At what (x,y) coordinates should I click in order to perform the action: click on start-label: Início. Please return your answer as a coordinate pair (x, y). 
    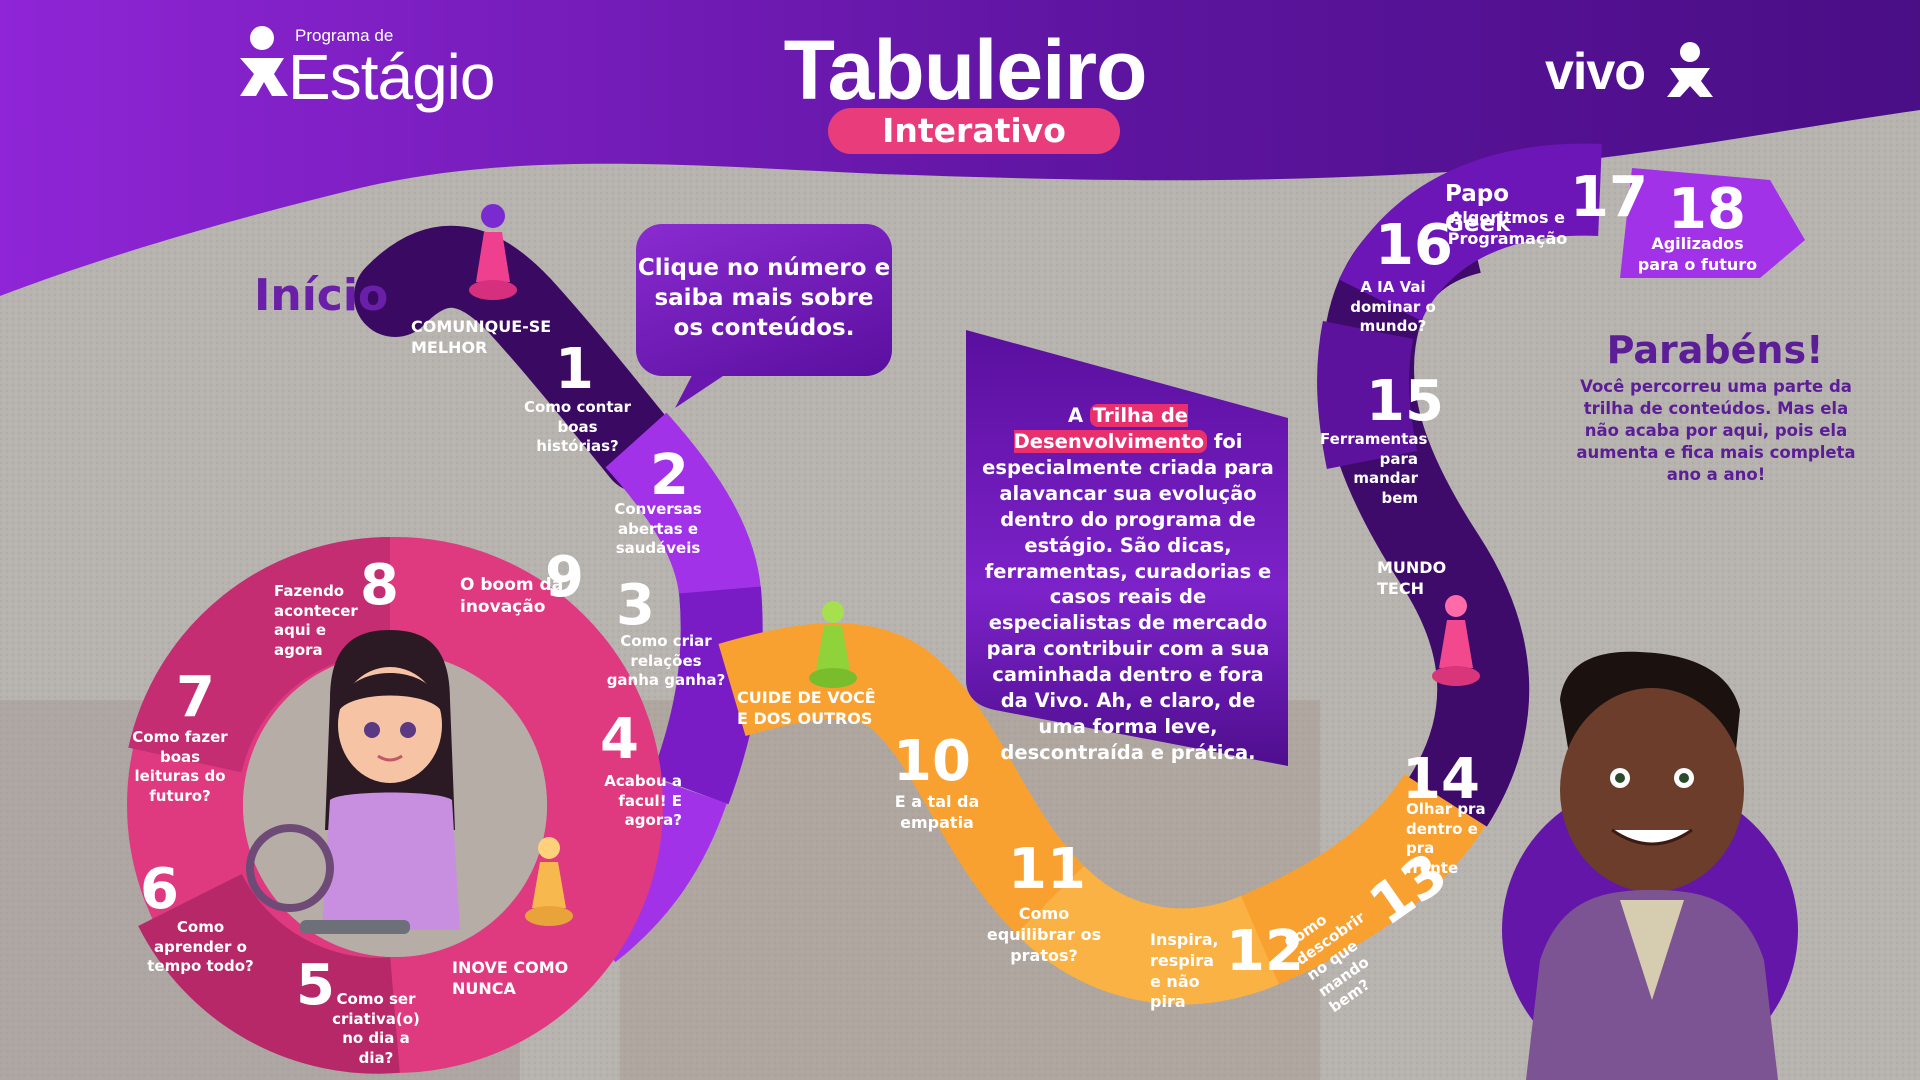
    Looking at the image, I should click on (321, 295).